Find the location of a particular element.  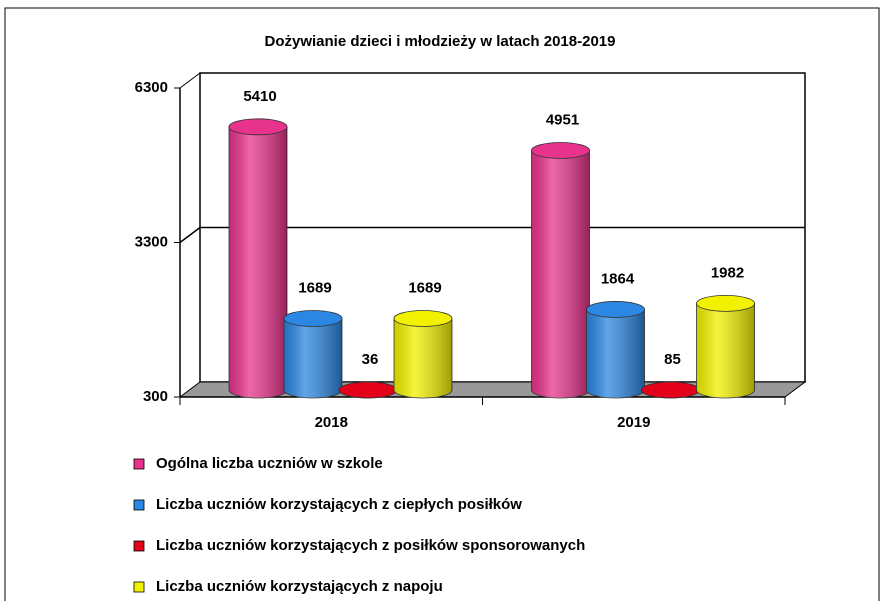

legend-label: Ogólna liczba uczniów w szkole is located at coordinates (269, 463).